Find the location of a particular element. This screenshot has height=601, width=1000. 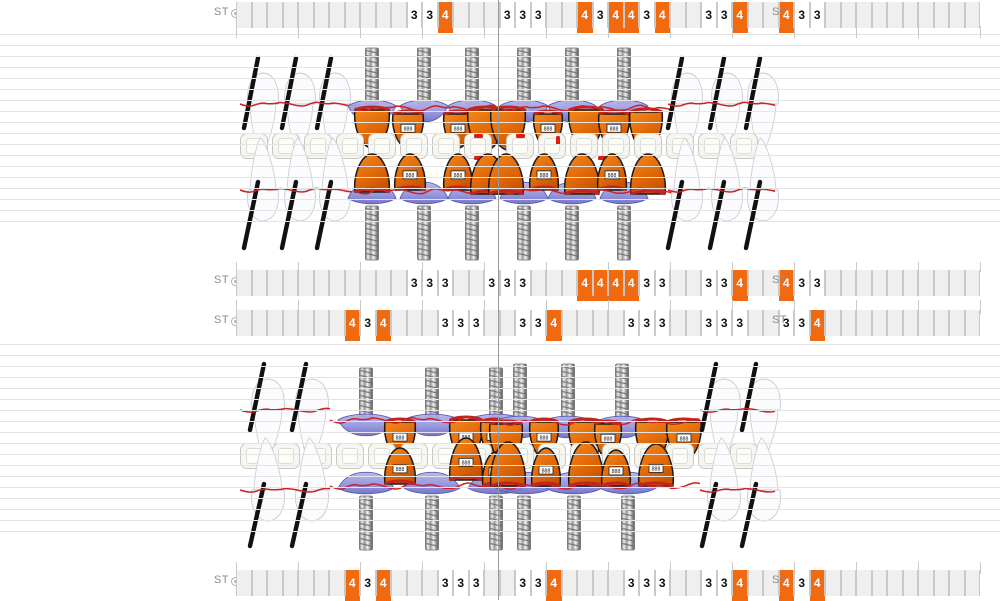

probe-row-upper-buccal: ST 3 3 4 3 3 3 4 3 4 4 3 4 3 3 4 4 3 3 ST is located at coordinates (500, 16).